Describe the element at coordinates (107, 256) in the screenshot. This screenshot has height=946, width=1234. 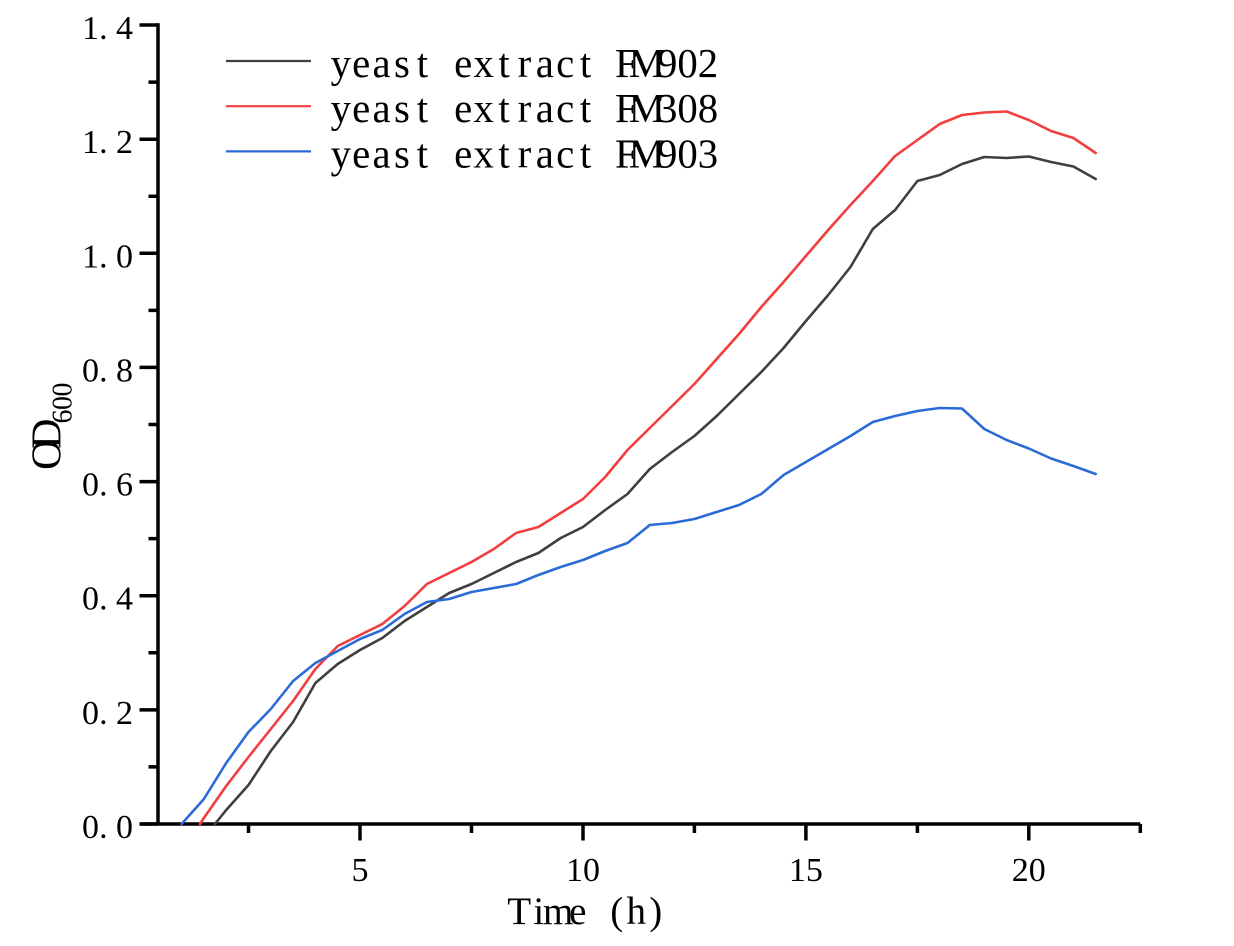
I see `svg-text:1.0: 1. 0` at that location.